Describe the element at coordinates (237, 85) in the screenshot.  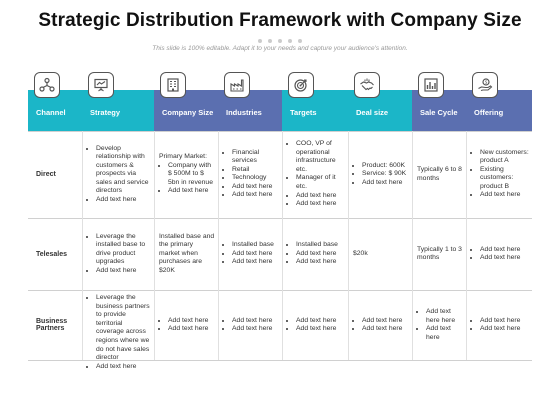
I see `factory-icon` at that location.